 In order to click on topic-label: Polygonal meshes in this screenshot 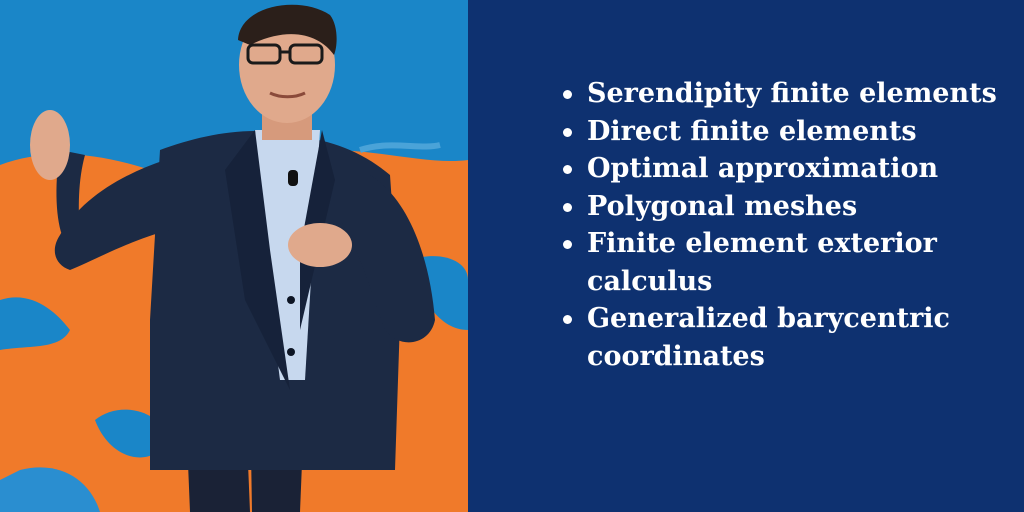, I will do `click(722, 206)`.